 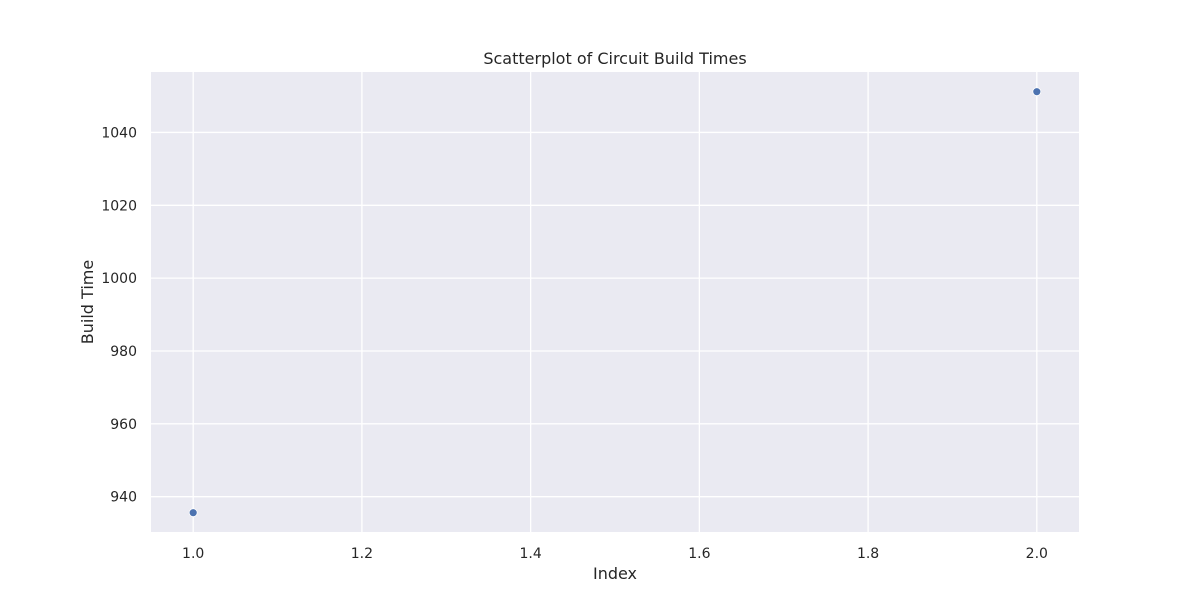 I want to click on x-tick-label: 2.0, so click(x=1037, y=554).